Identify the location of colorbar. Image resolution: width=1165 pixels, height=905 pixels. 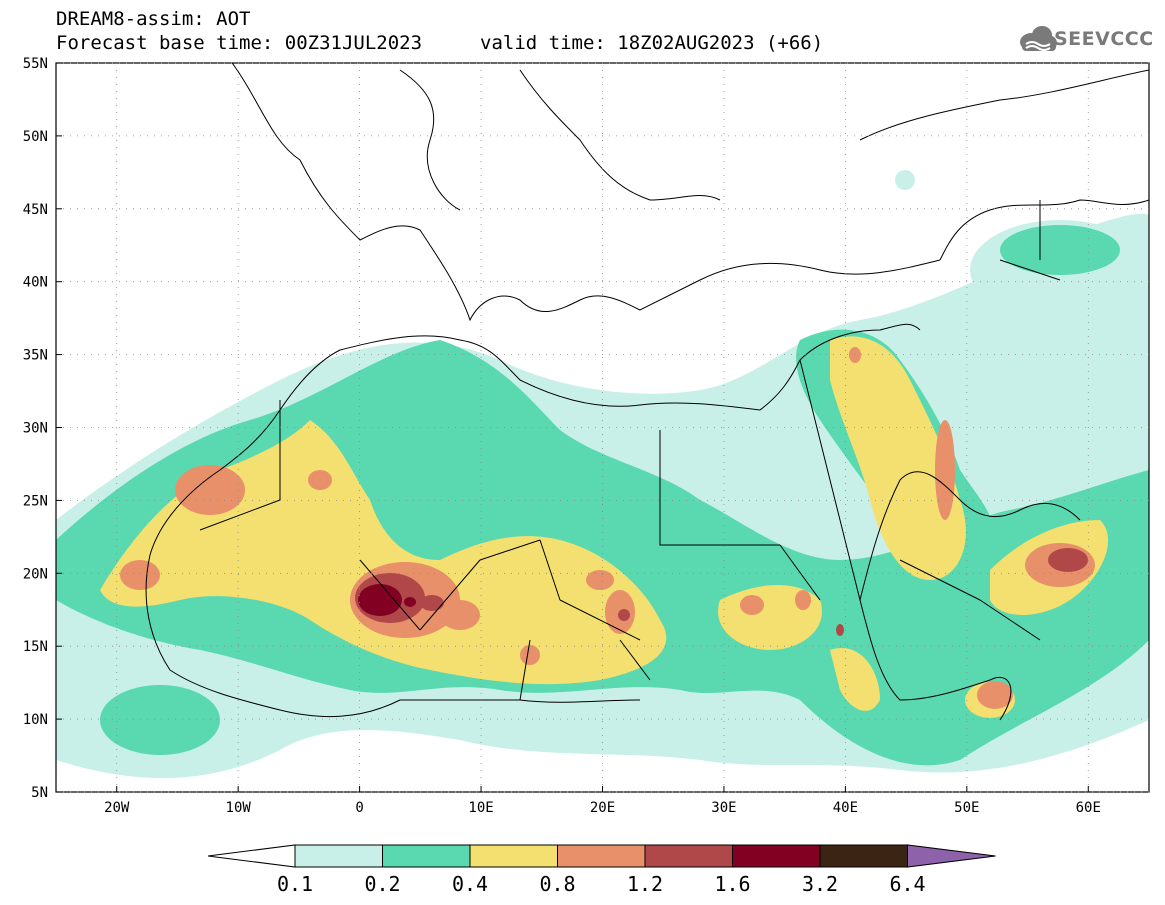
(601, 856).